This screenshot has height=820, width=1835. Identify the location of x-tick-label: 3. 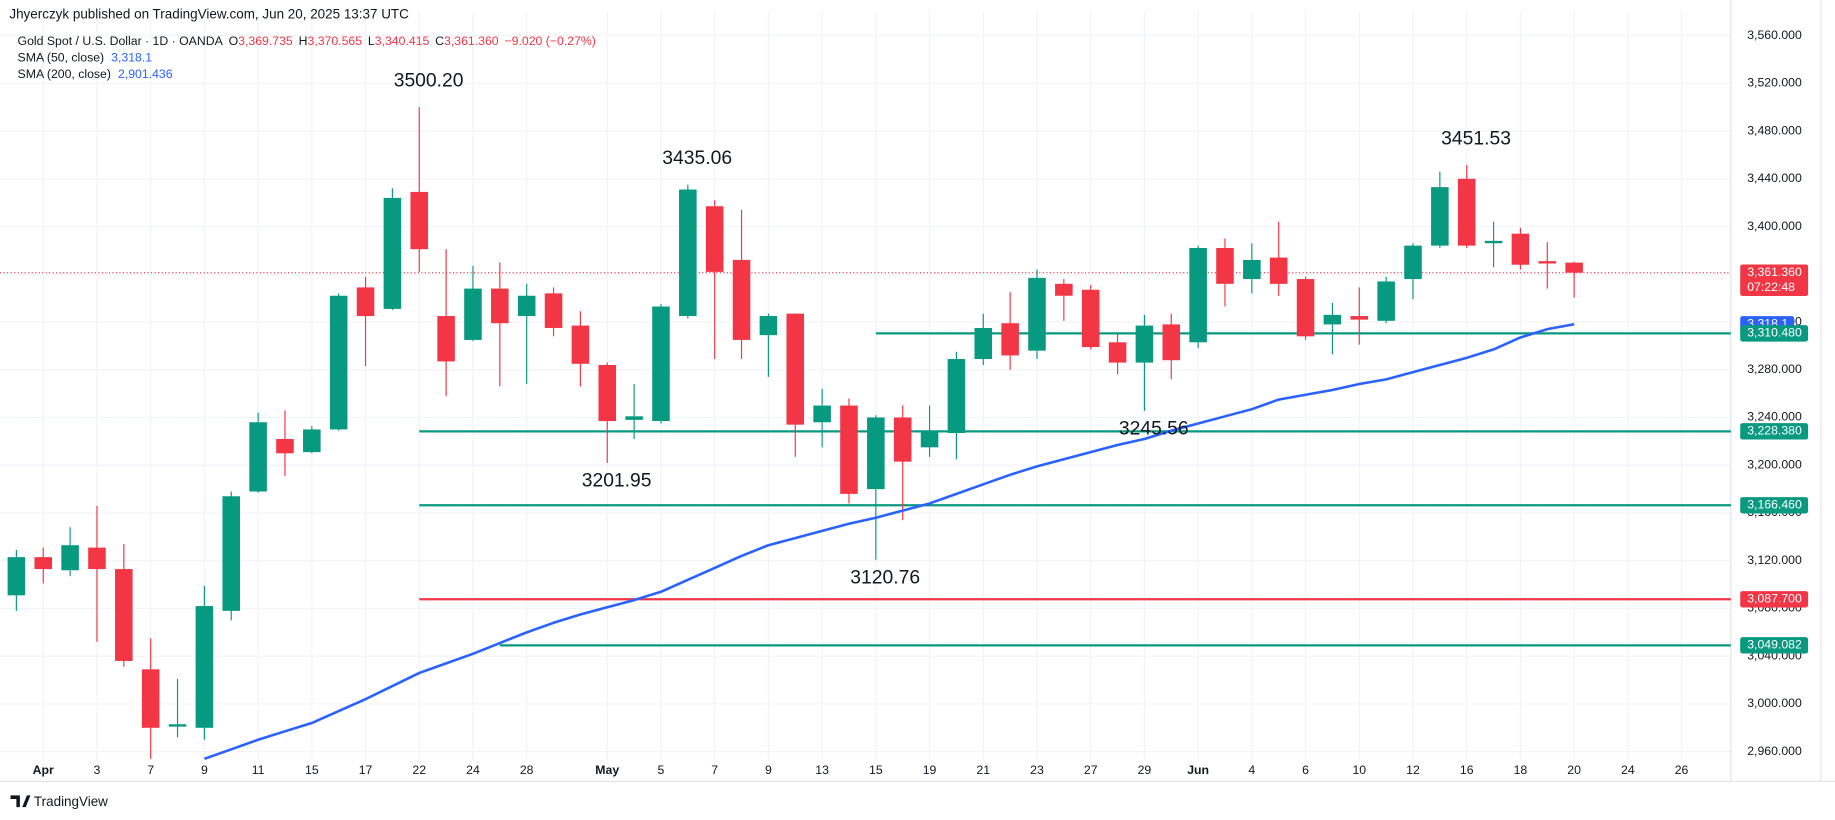
(97, 770).